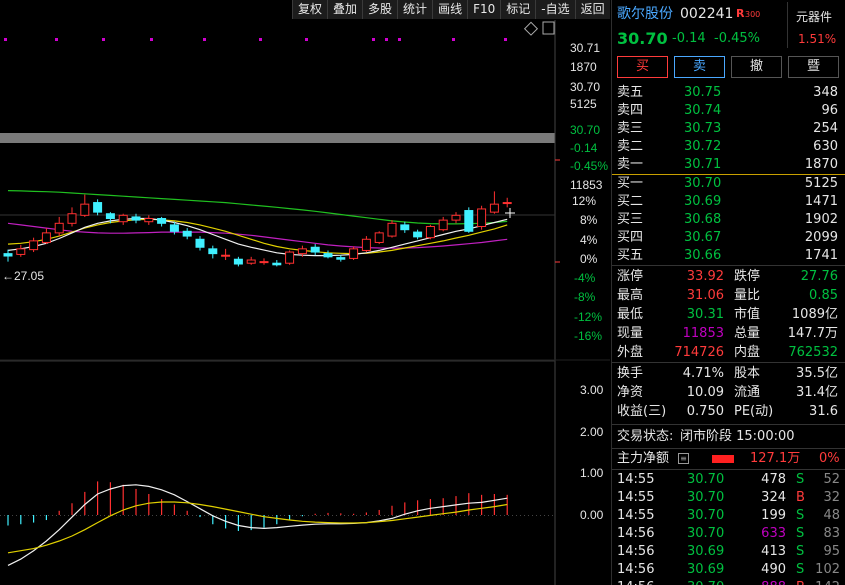  Describe the element at coordinates (816, 25) in the screenshot. I see `sector-box: 元器件 1.51%` at that location.